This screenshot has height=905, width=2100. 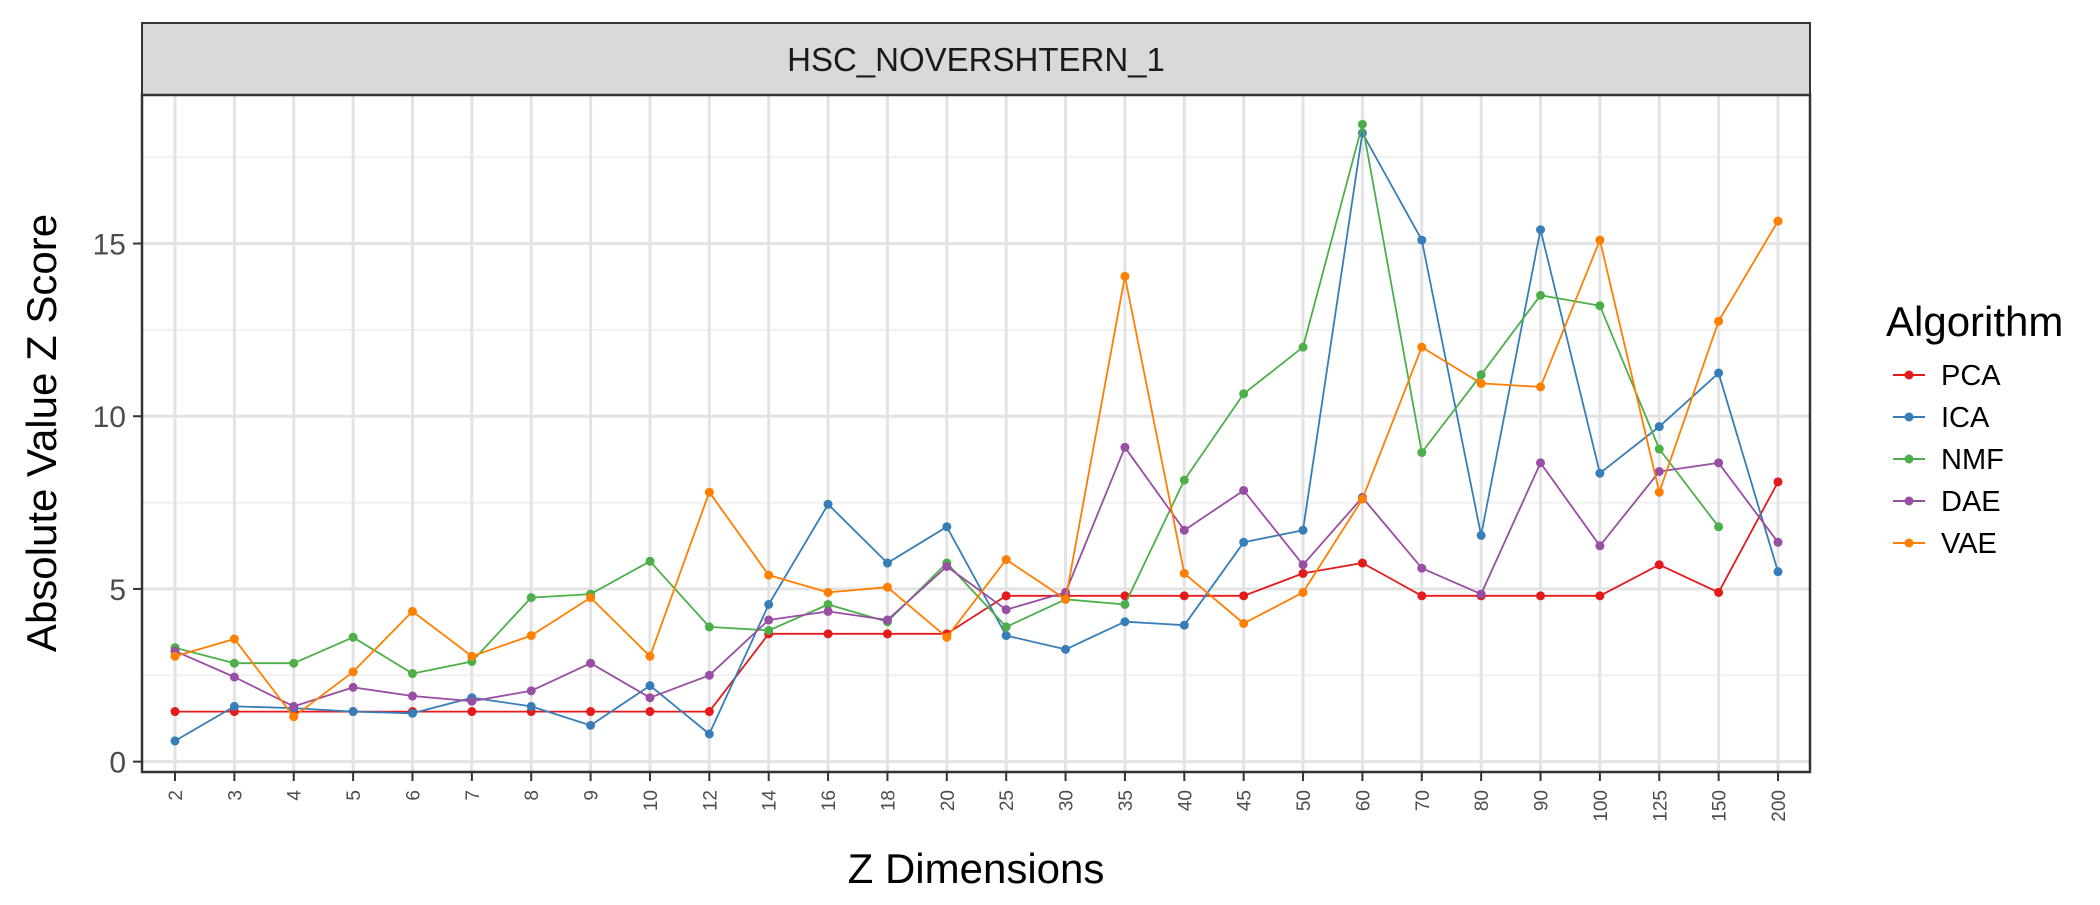 What do you see at coordinates (117, 590) in the screenshot?
I see `y-tick-label: 5` at bounding box center [117, 590].